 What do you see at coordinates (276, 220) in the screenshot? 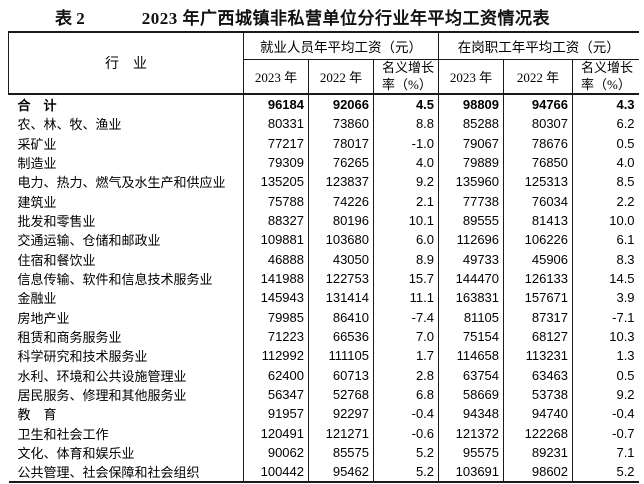
I see `value-cell: 88327` at bounding box center [276, 220].